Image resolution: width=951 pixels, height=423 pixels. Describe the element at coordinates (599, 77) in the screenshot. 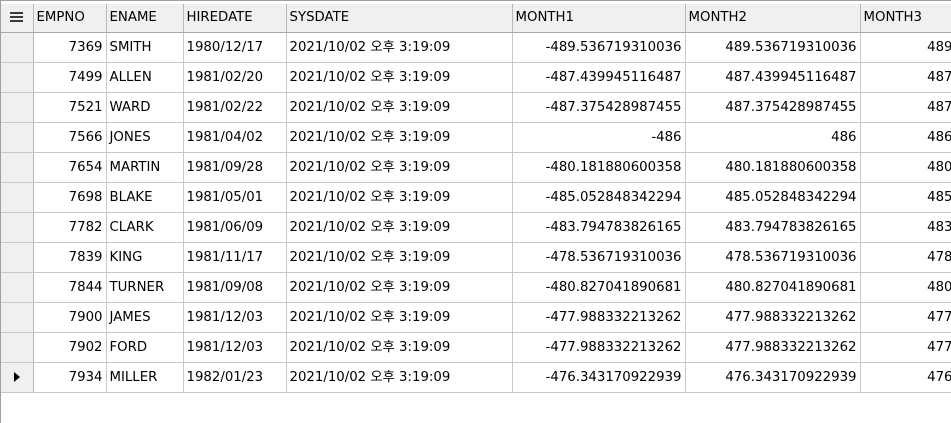

I see `cell-month1: -487.439945116487` at that location.